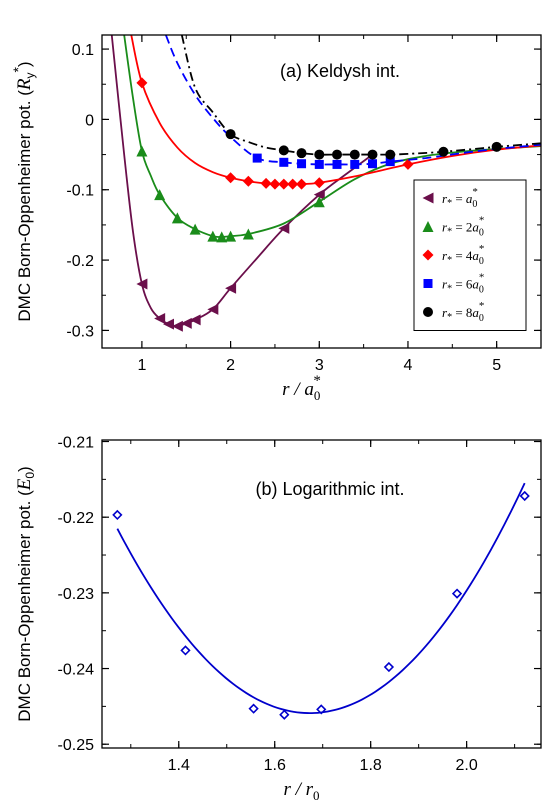 The height and width of the screenshot is (802, 550). I want to click on x-tick-label: 4, so click(408, 365).